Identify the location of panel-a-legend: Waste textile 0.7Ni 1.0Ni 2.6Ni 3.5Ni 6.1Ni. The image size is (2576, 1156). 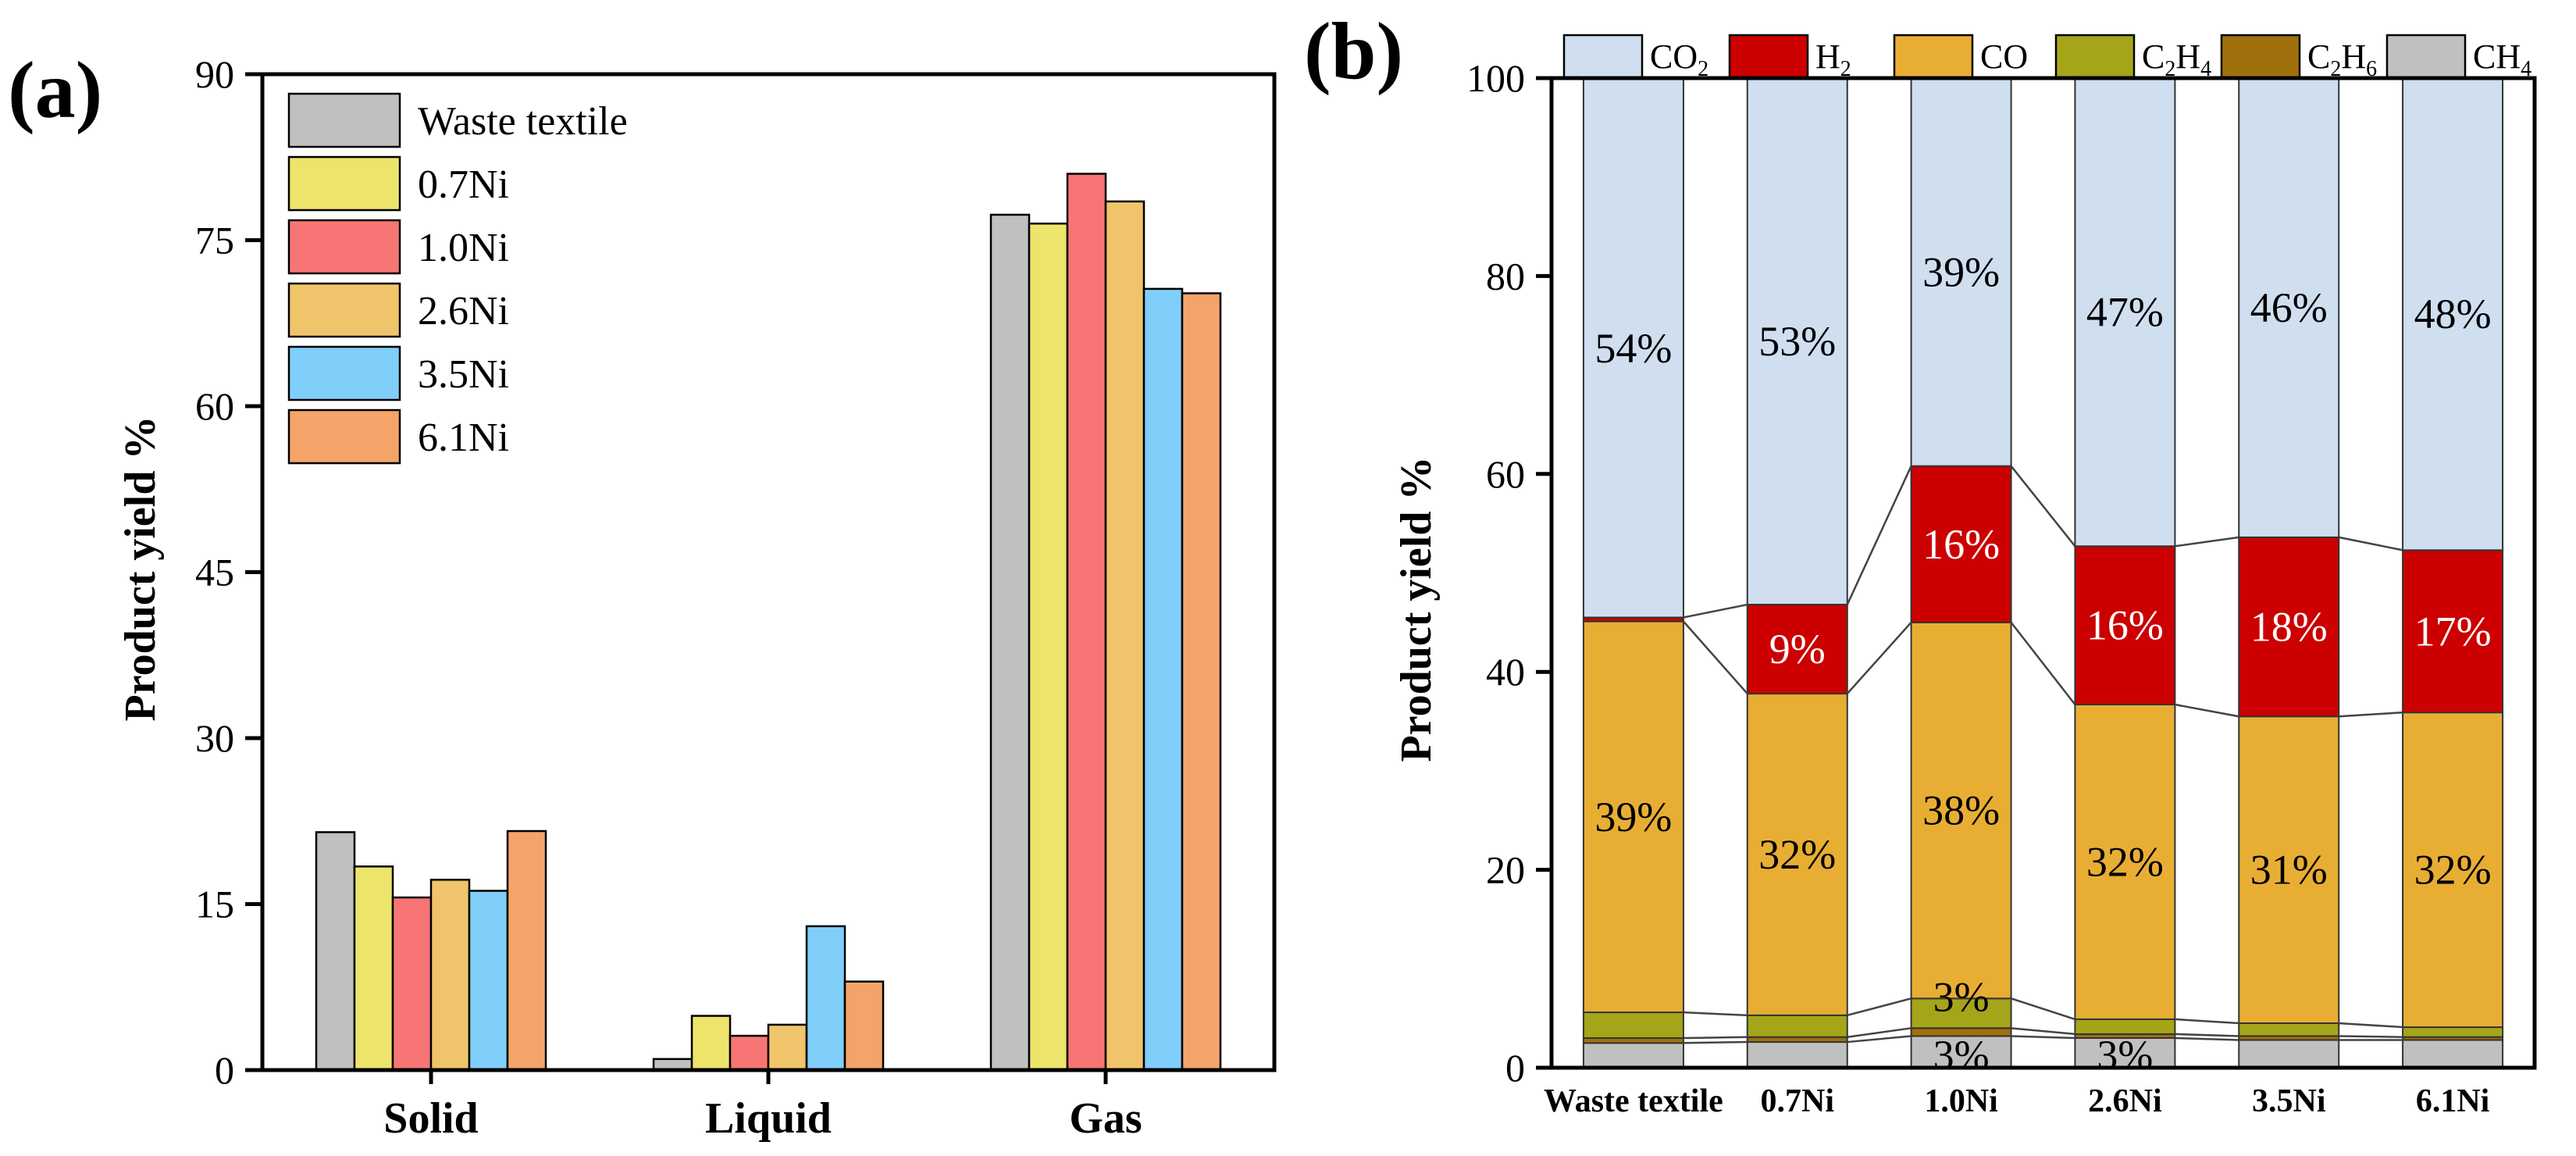
(457, 278).